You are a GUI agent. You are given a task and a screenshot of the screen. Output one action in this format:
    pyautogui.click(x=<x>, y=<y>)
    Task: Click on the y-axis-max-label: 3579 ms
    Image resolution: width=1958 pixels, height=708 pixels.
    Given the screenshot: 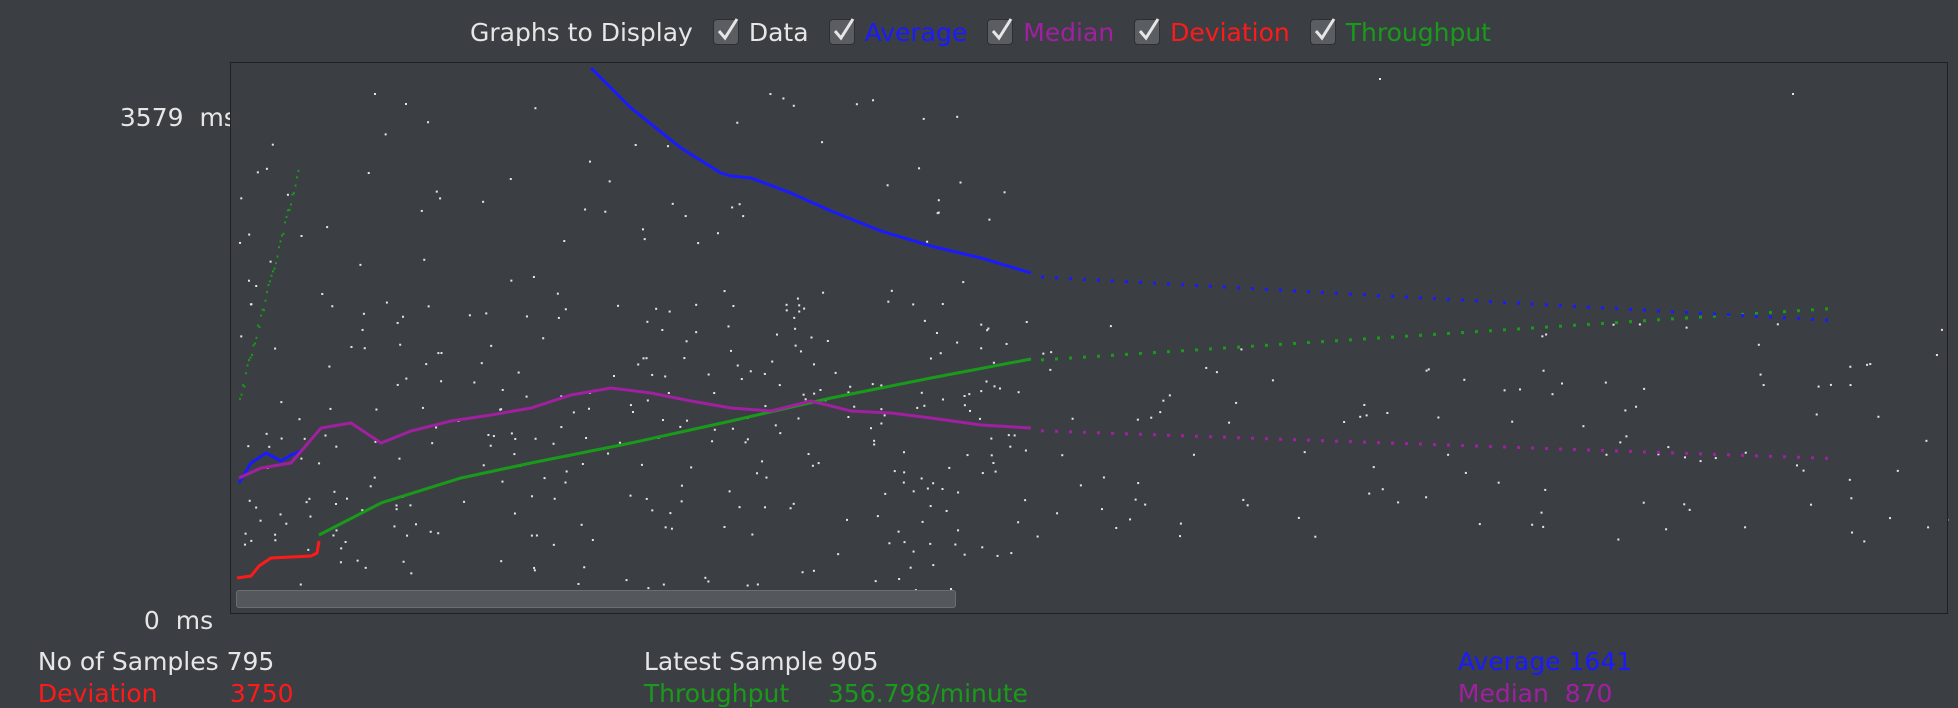 What is the action you would take?
    pyautogui.click(x=170, y=103)
    